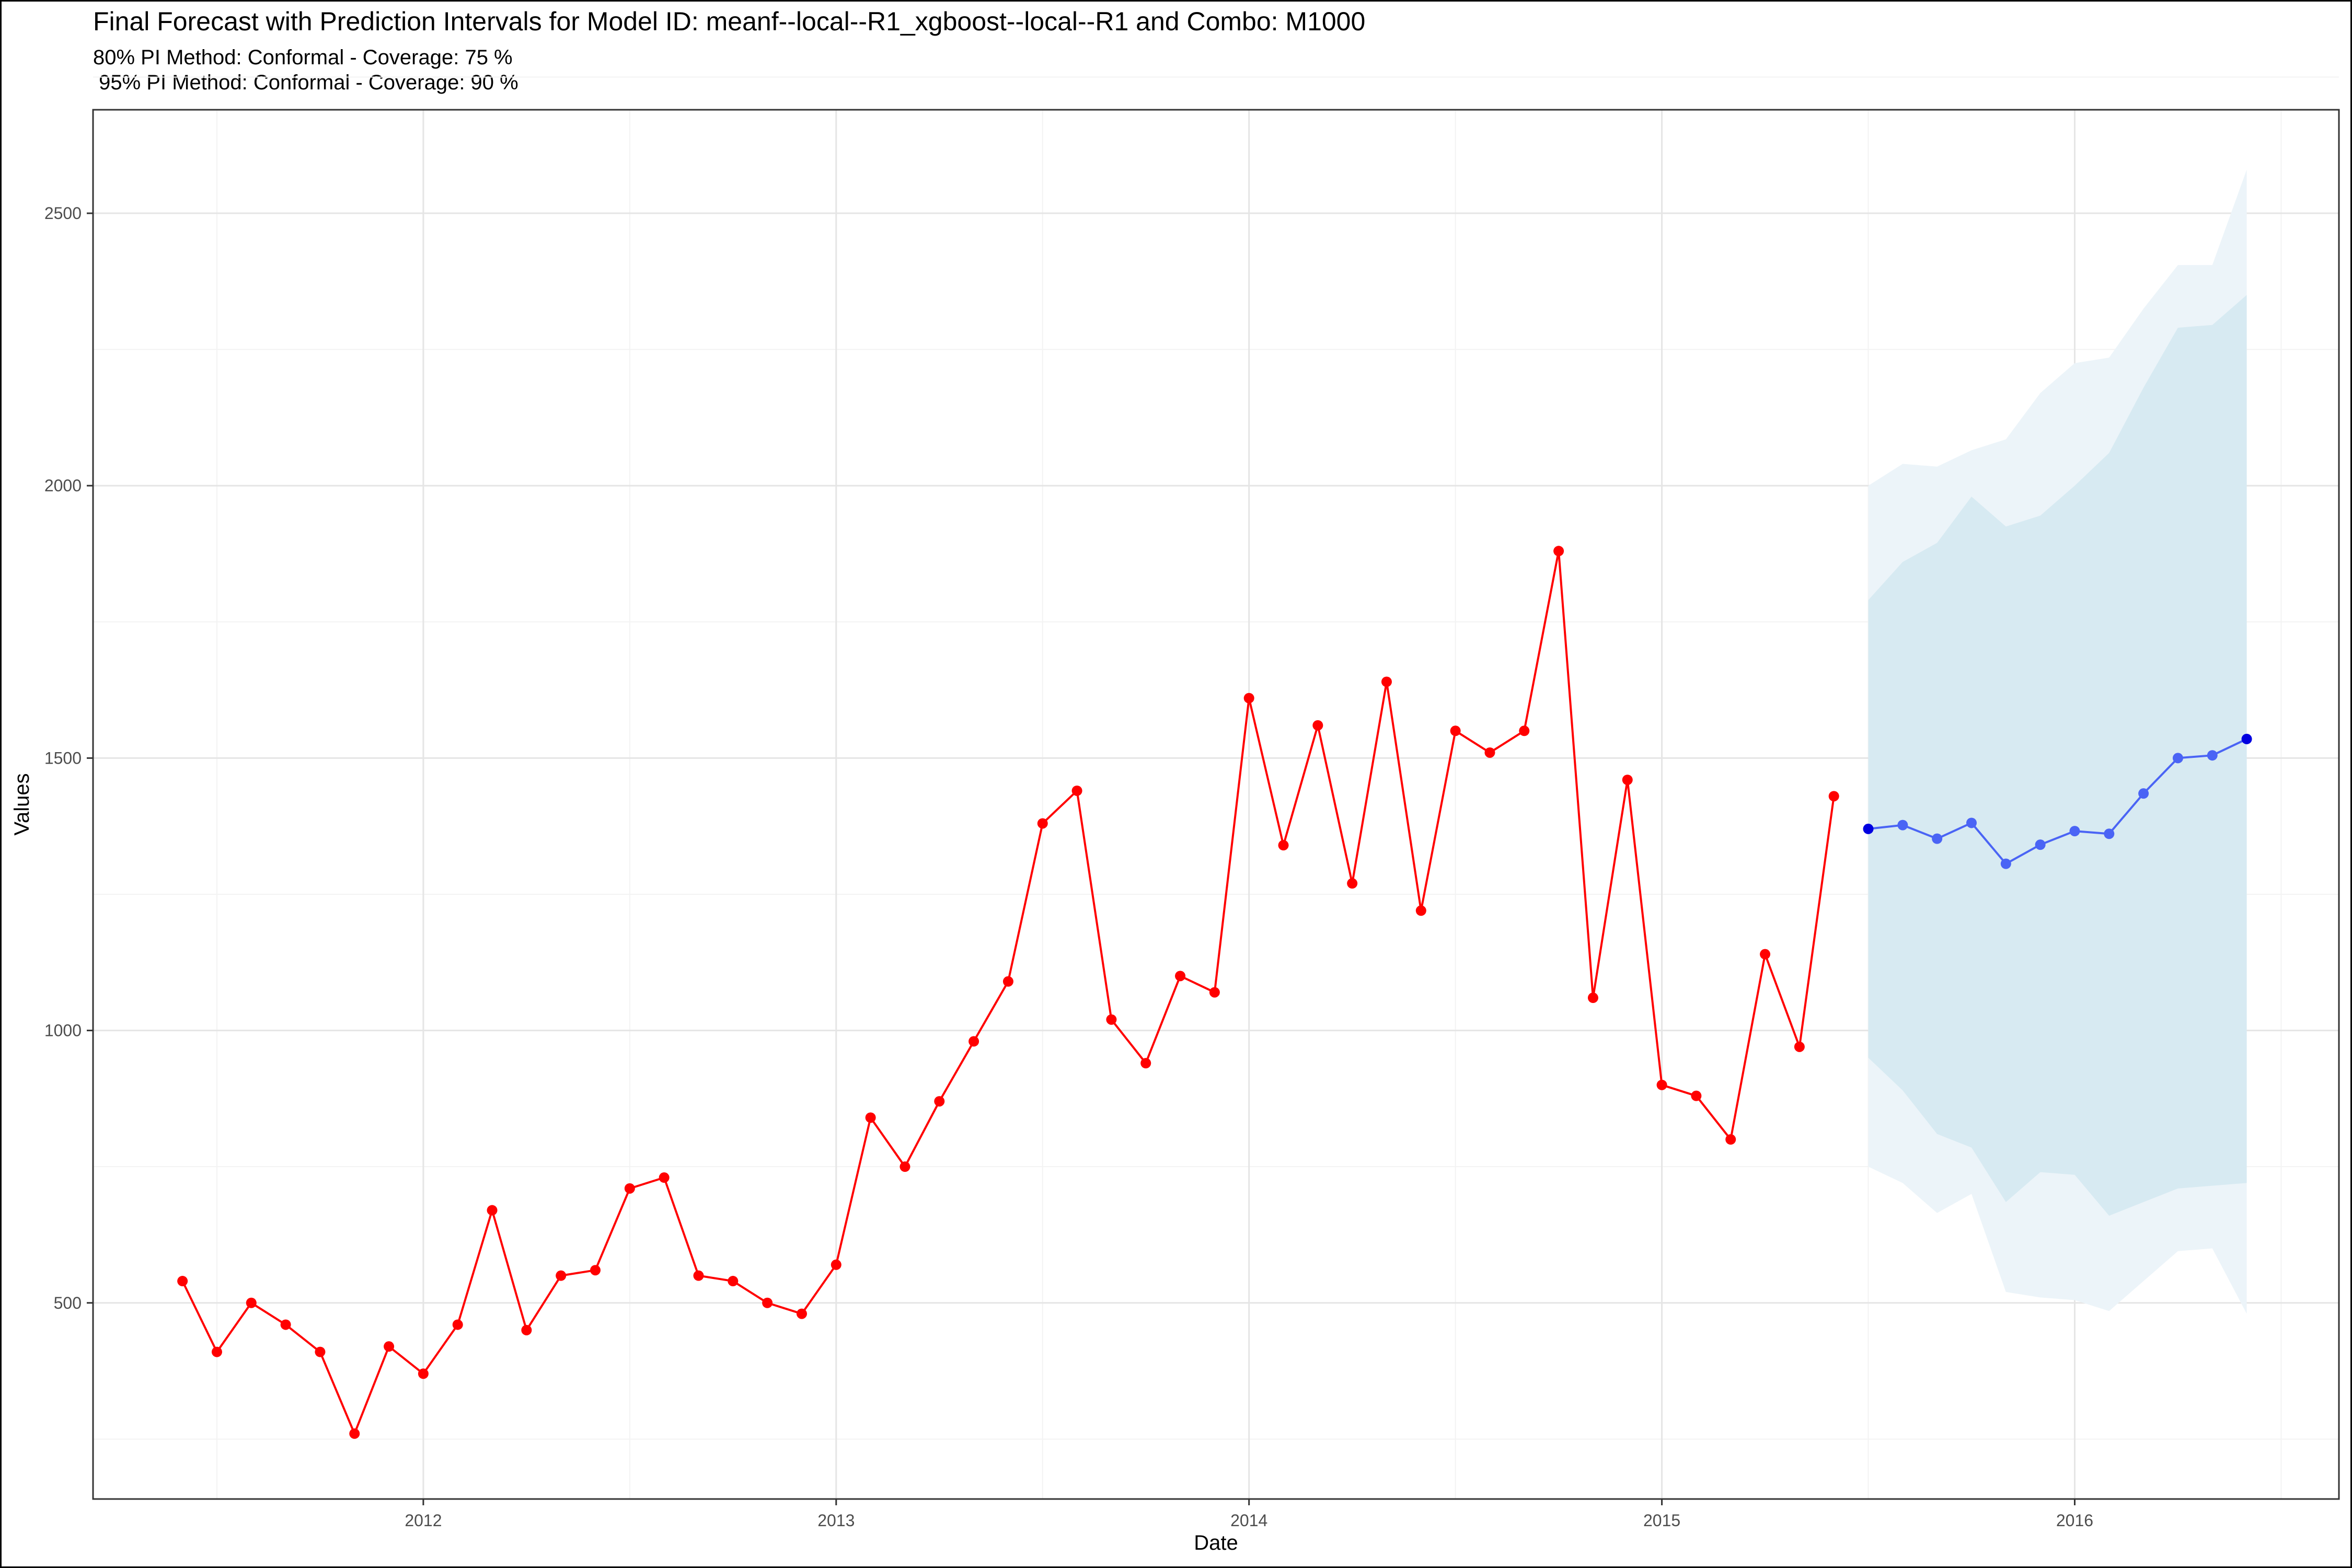 The width and height of the screenshot is (2352, 1568). What do you see at coordinates (836, 1520) in the screenshot?
I see `x-tick-label: 2013` at bounding box center [836, 1520].